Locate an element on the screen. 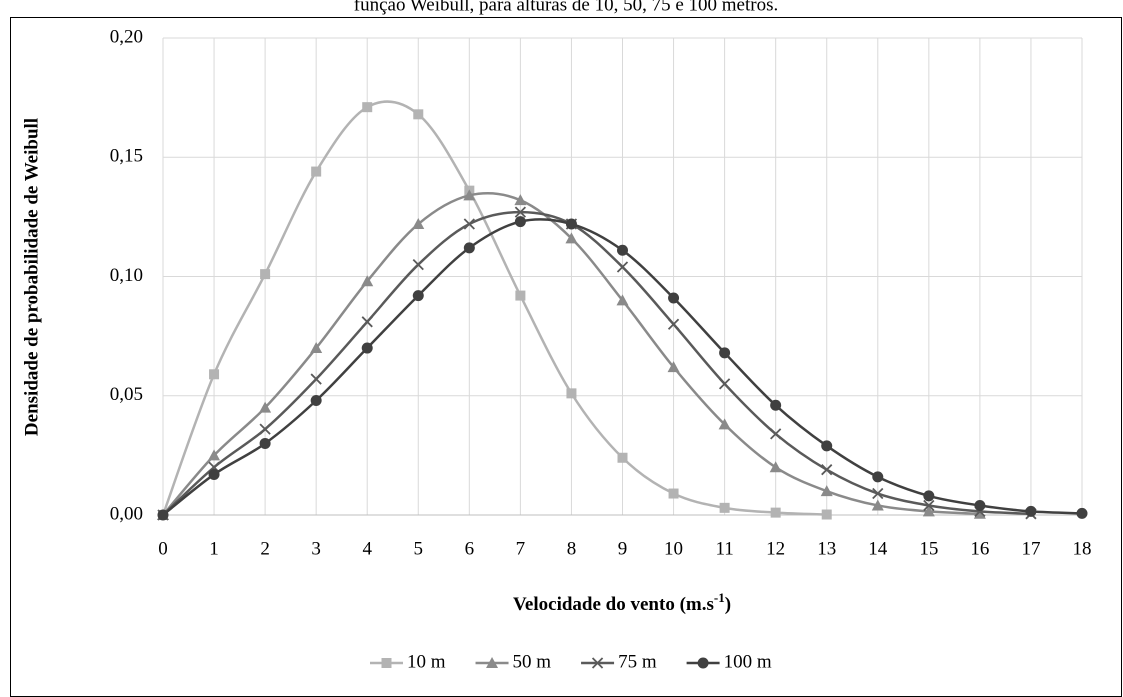 This screenshot has height=697, width=1123. x-tick-label: 8 is located at coordinates (572, 548).